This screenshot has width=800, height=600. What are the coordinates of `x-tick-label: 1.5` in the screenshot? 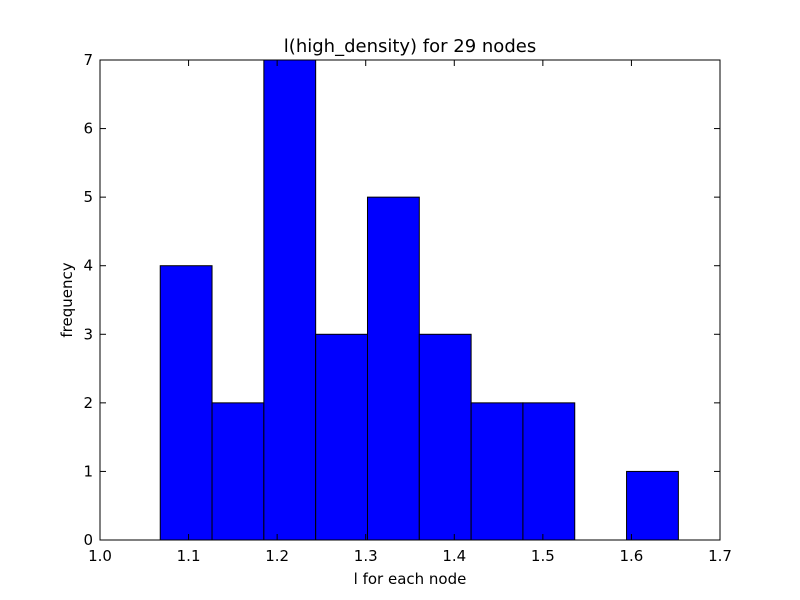 It's located at (543, 556).